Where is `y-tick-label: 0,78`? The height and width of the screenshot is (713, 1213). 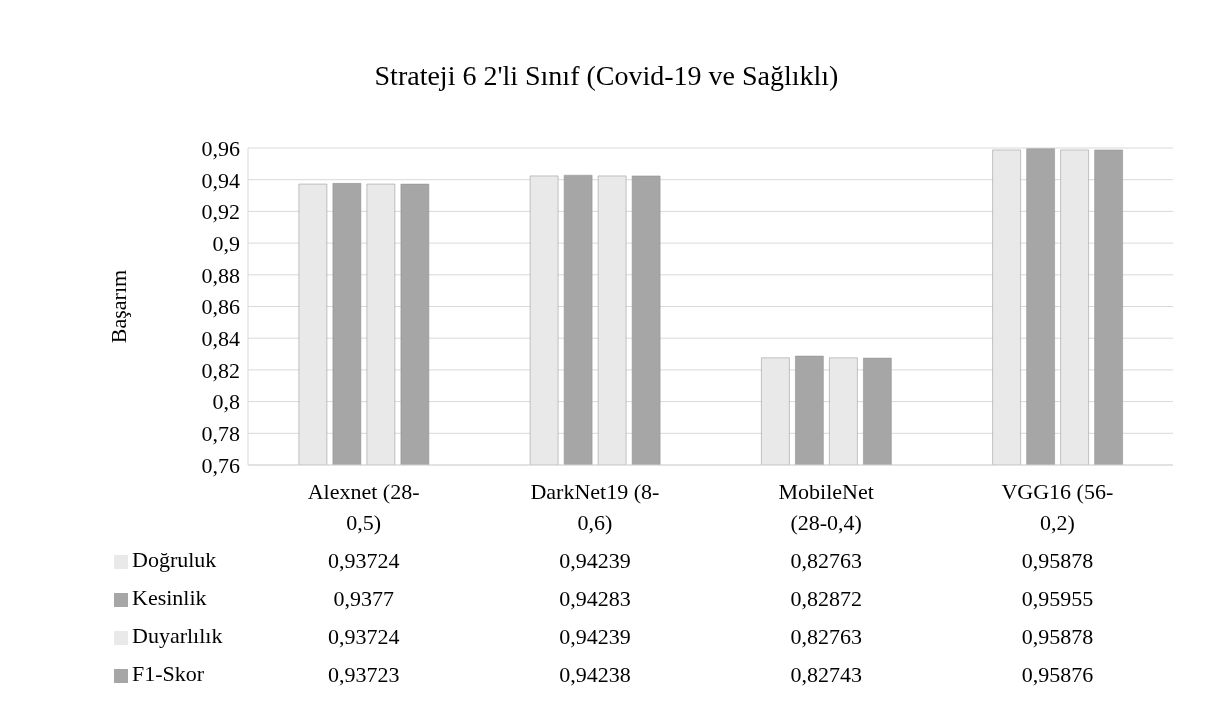
y-tick-label: 0,78 is located at coordinates (220, 434).